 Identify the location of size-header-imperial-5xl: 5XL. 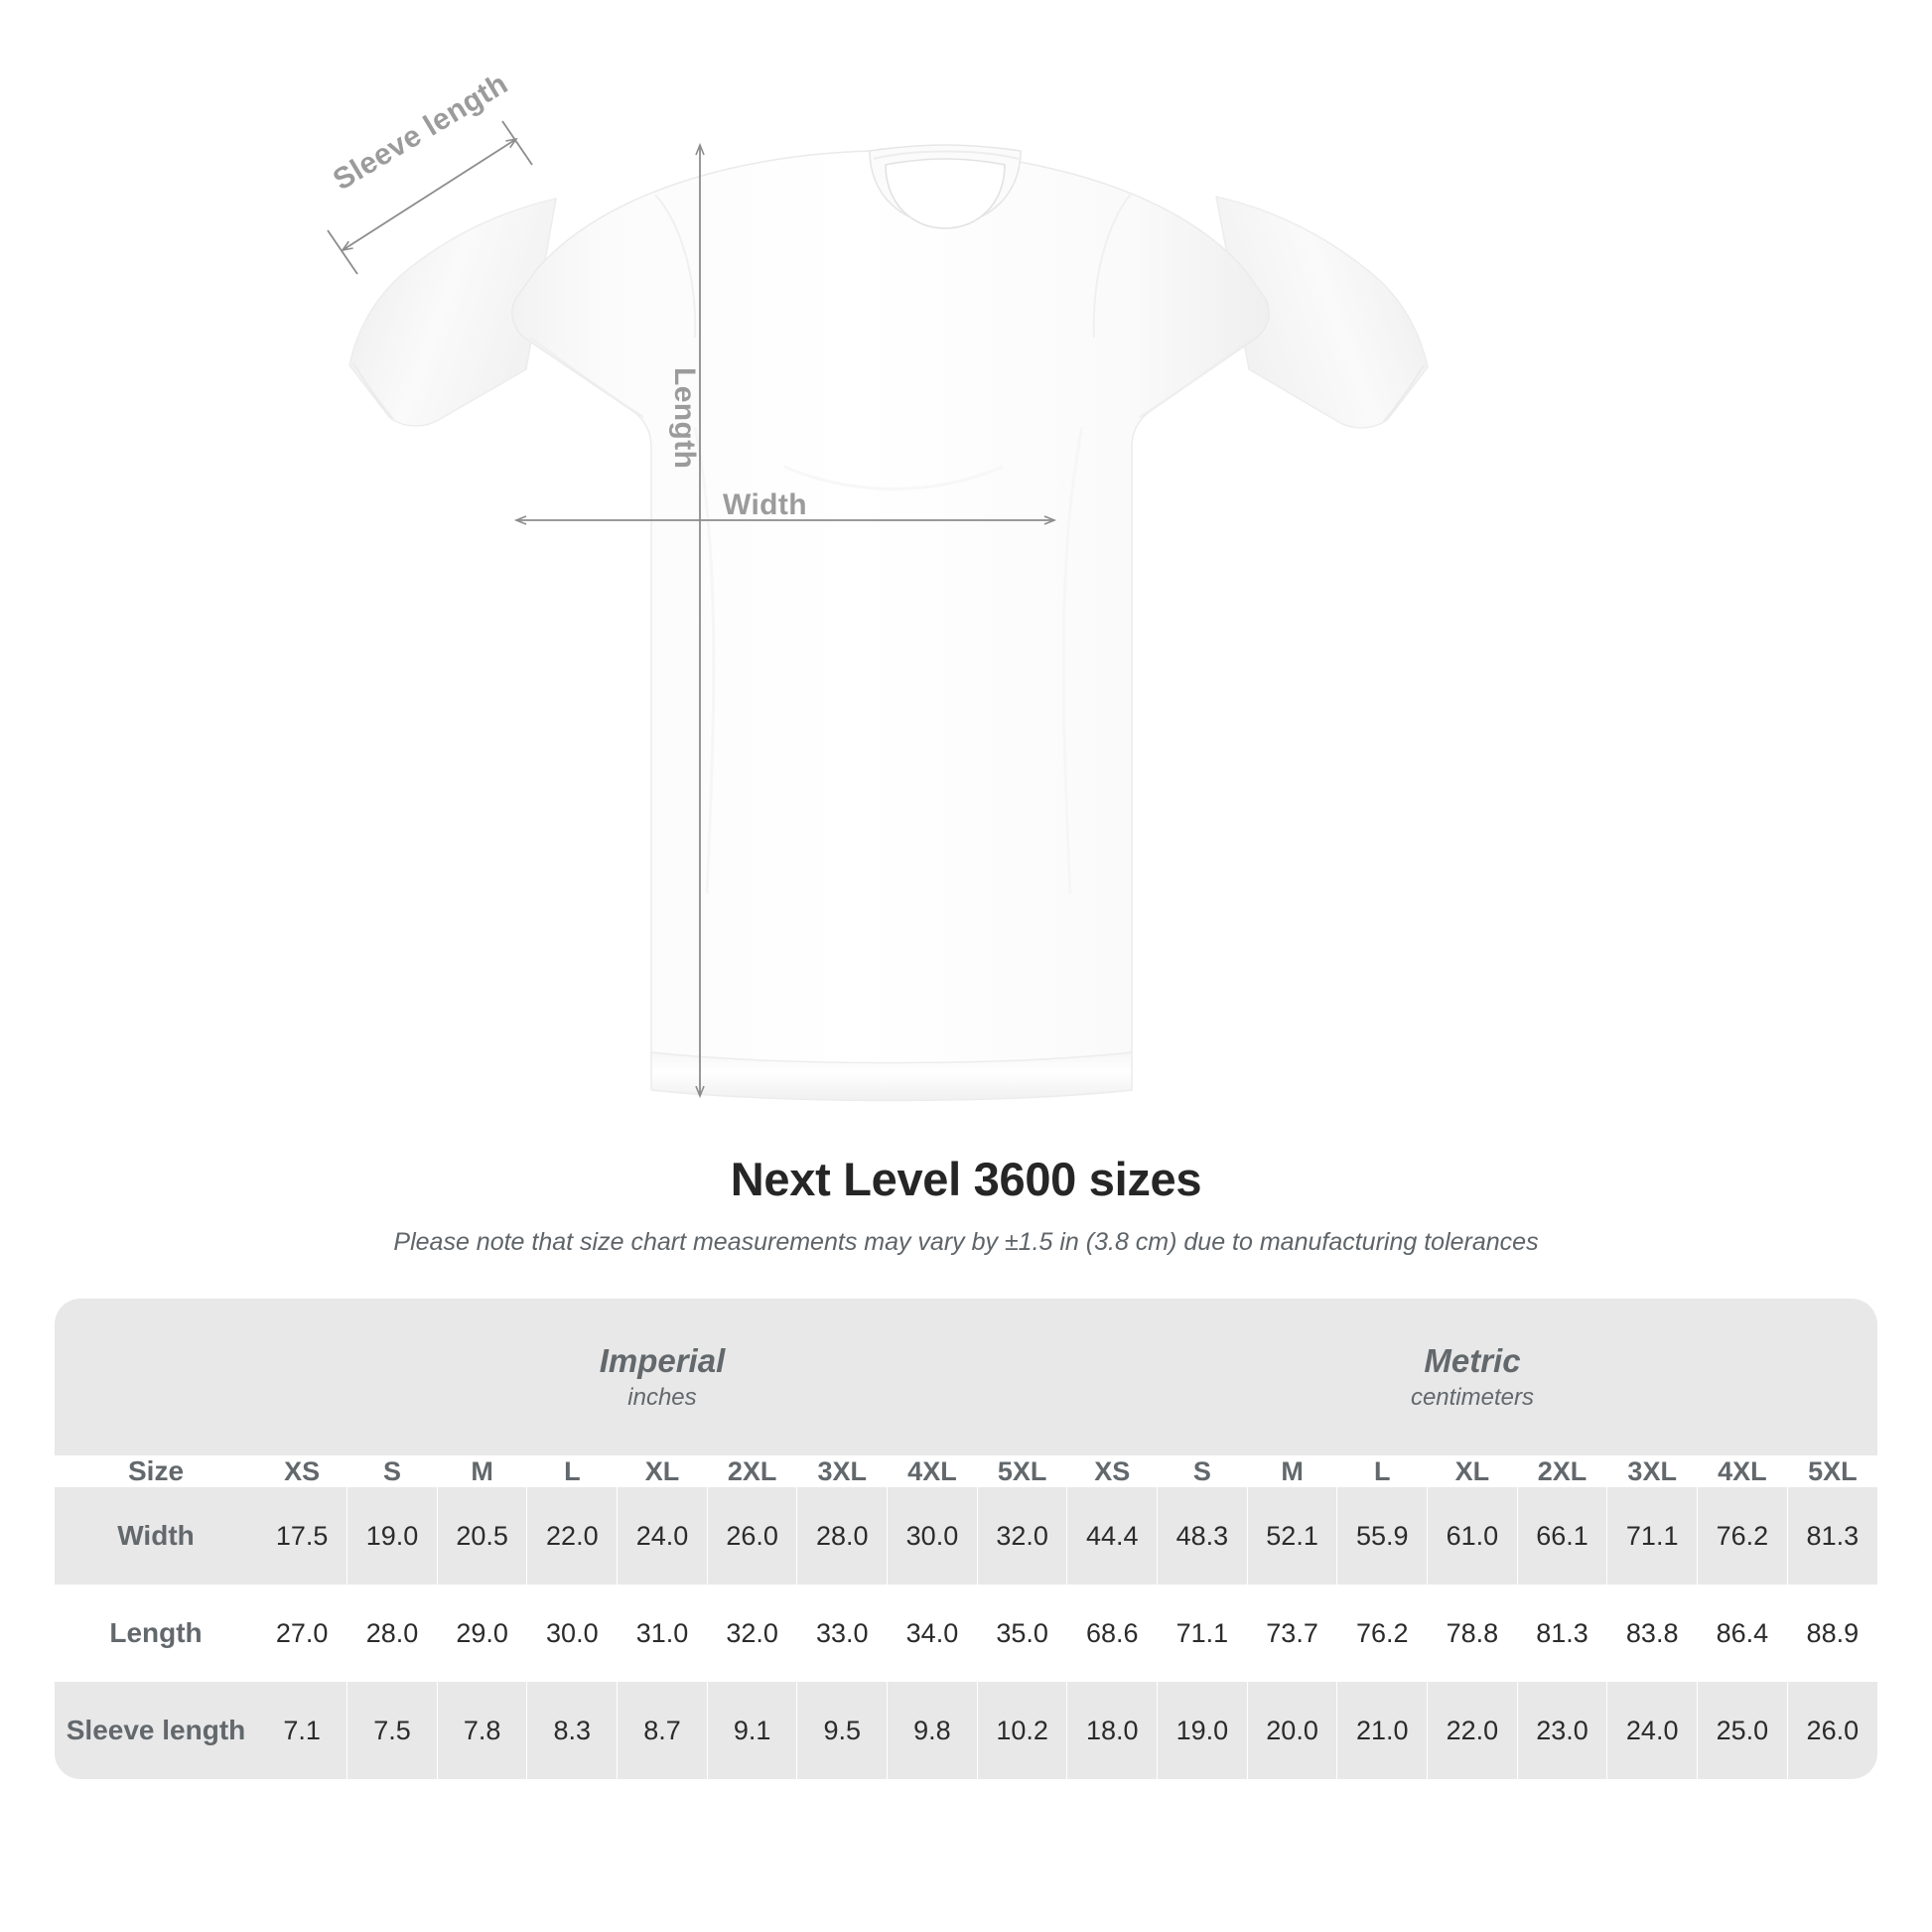
(1022, 1471).